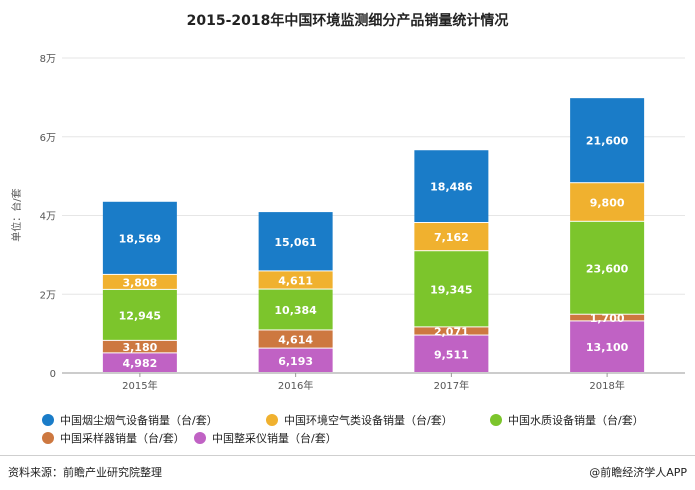  I want to click on data-label: 2,071, so click(451, 331).